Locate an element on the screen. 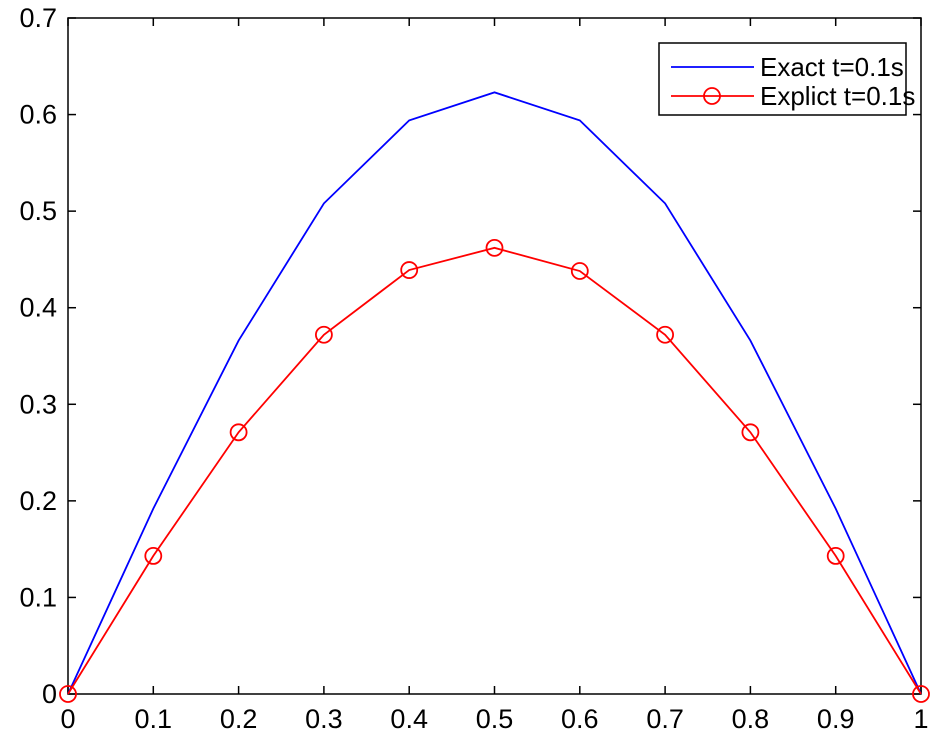 Image resolution: width=945 pixels, height=756 pixels. y-tick-label: 0 is located at coordinates (49, 694).